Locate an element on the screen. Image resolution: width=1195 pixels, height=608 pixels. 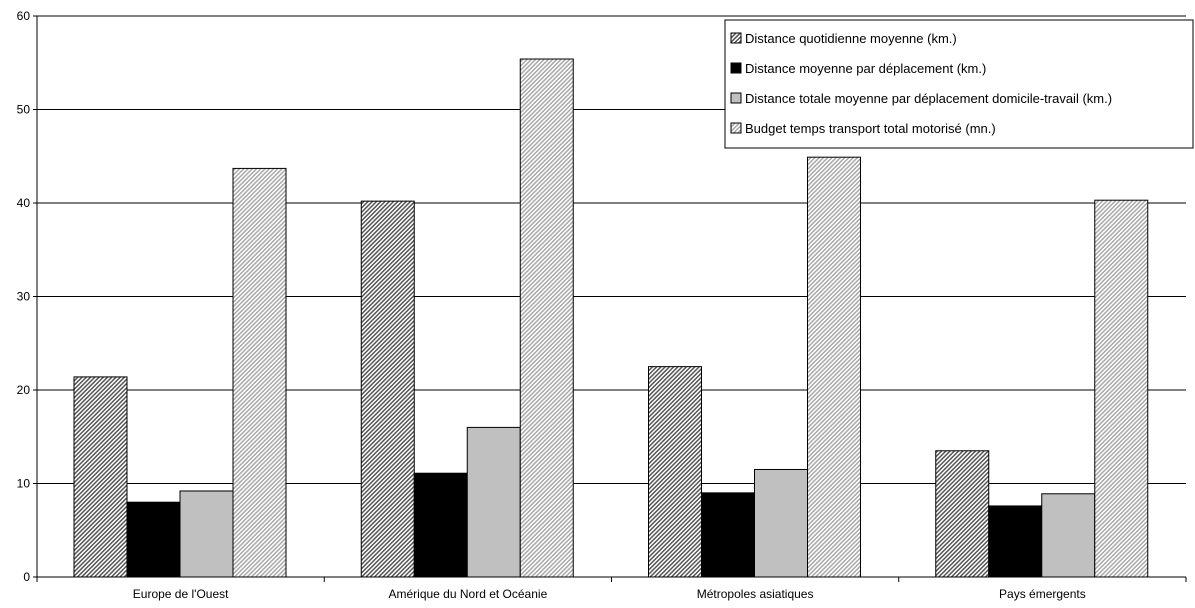
legend-box is located at coordinates (959, 84).